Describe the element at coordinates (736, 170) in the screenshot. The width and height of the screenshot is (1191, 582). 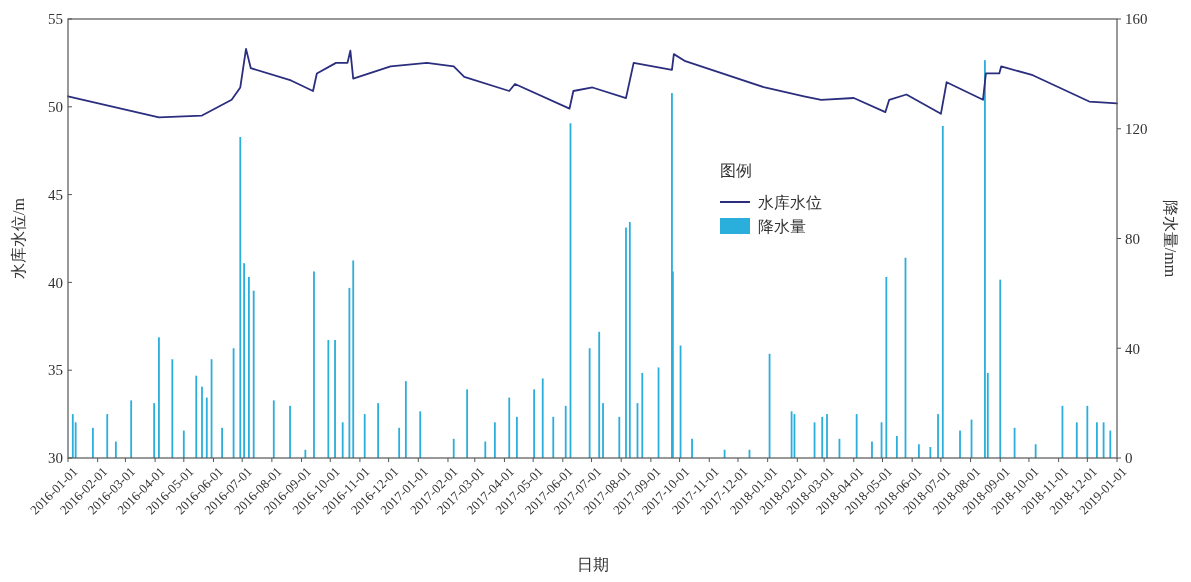
I see `legend-title: 图例` at that location.